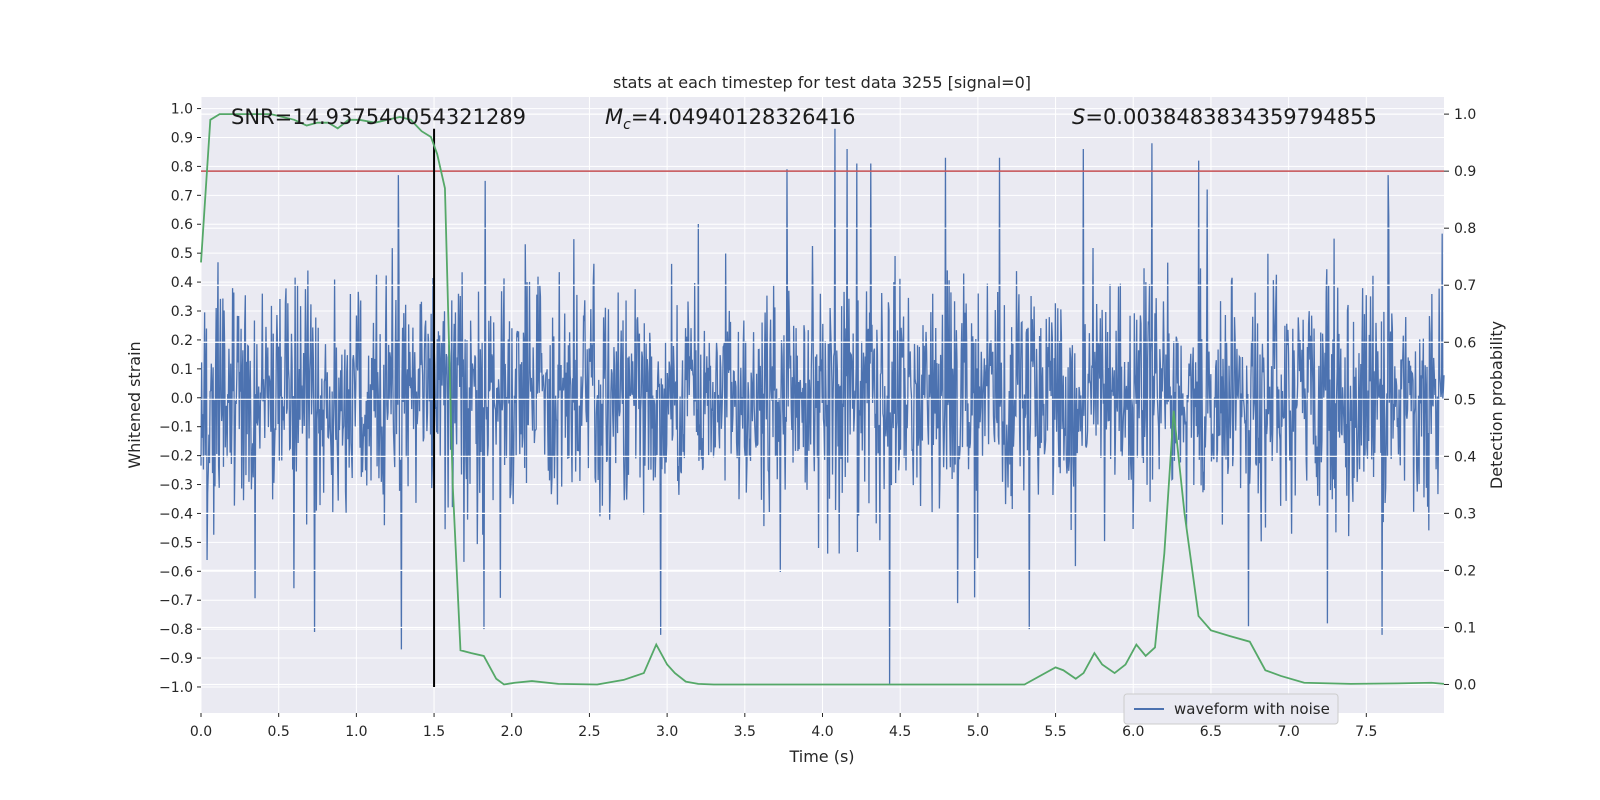 The image size is (1600, 800). I want to click on x-tick-label: 2.0, so click(512, 732).